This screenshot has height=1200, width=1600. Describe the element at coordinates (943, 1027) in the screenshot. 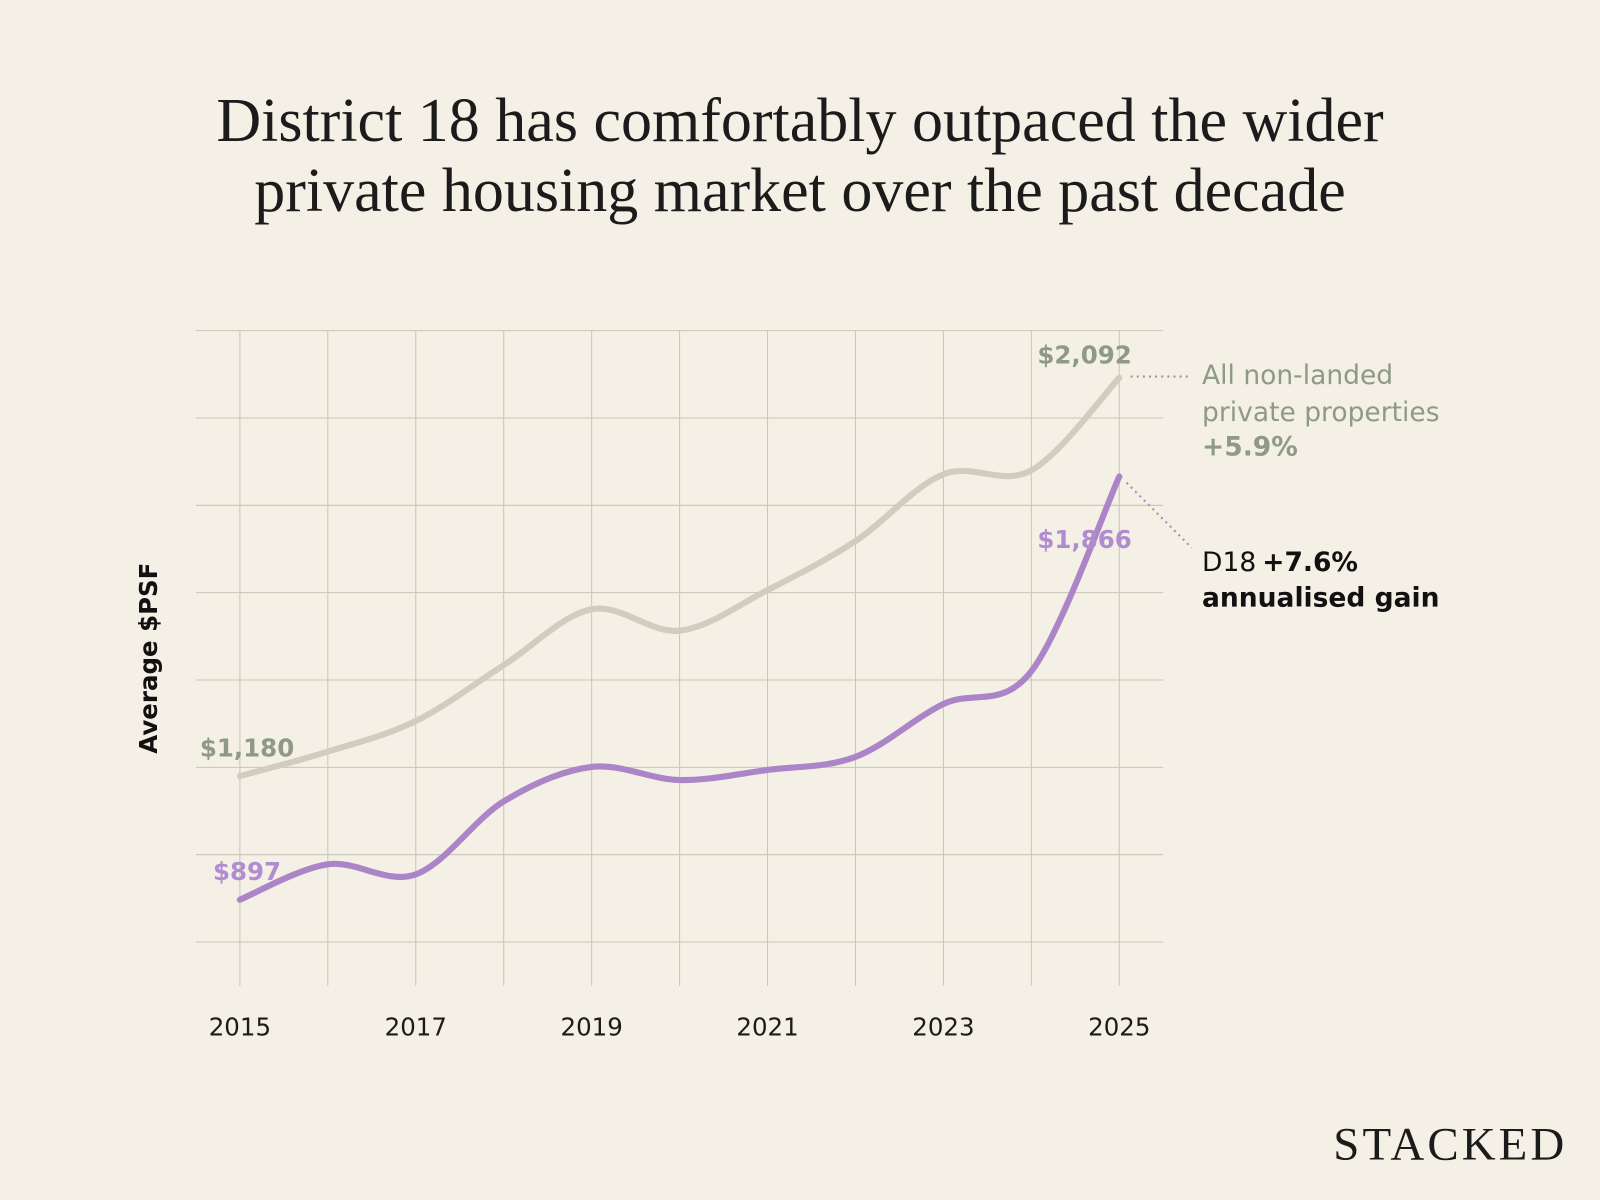

I see `x-tick-label: 2023` at that location.